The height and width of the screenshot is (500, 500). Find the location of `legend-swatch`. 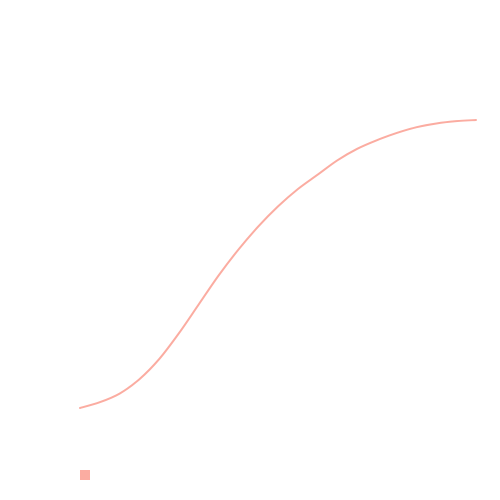

legend-swatch is located at coordinates (85, 475).